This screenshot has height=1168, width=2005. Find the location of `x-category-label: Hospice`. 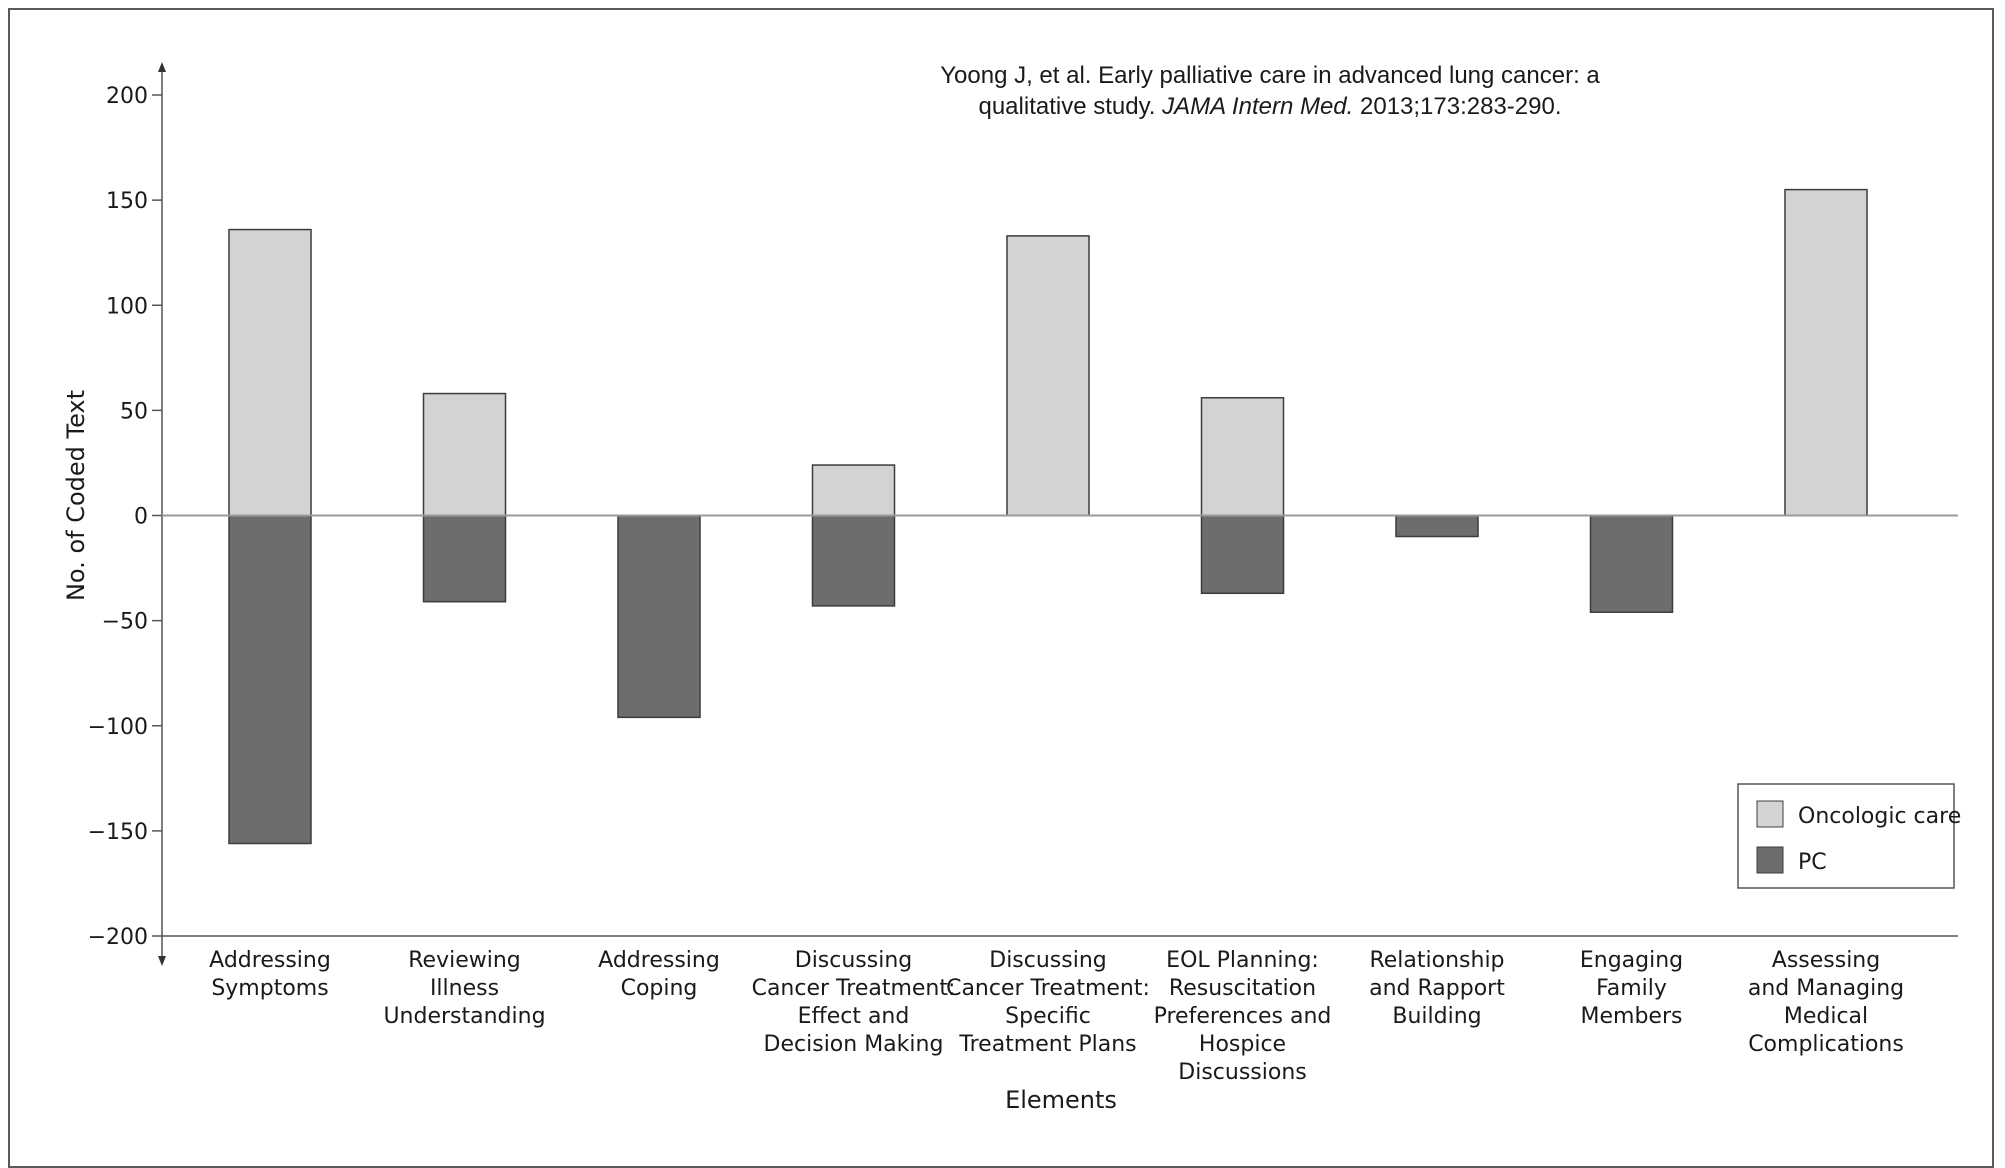

x-category-label: Hospice is located at coordinates (1242, 1044).